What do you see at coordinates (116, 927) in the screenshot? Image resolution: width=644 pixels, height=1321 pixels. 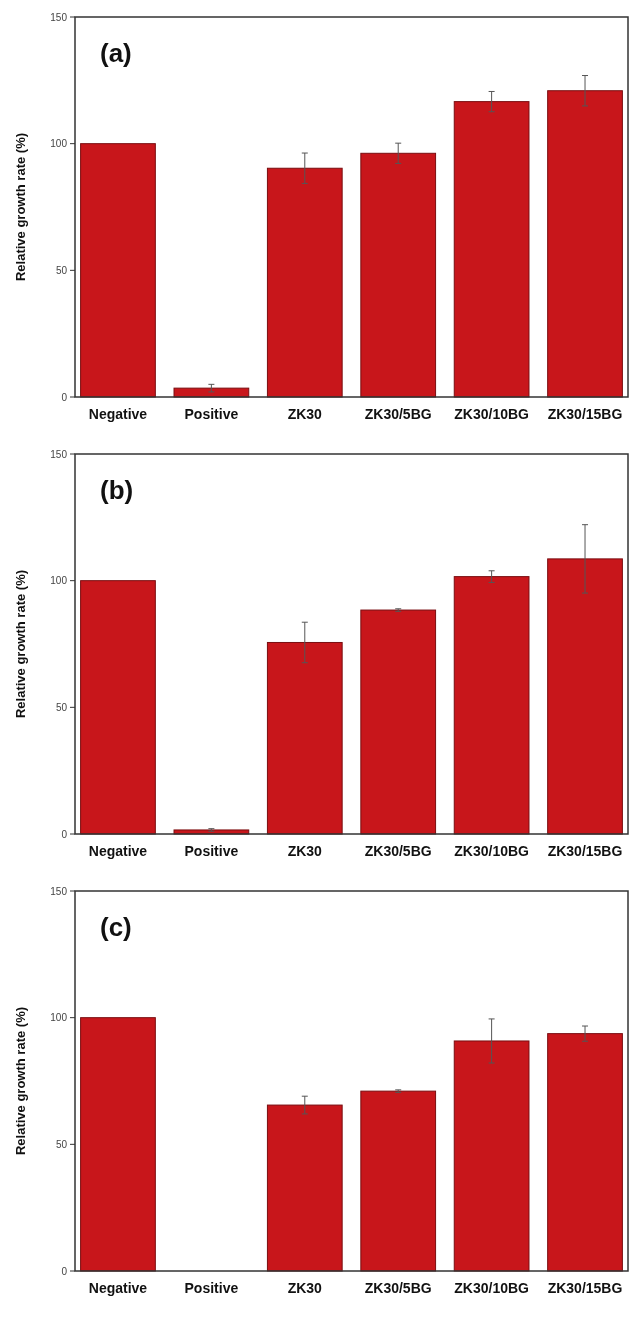 I see `text: (c)` at bounding box center [116, 927].